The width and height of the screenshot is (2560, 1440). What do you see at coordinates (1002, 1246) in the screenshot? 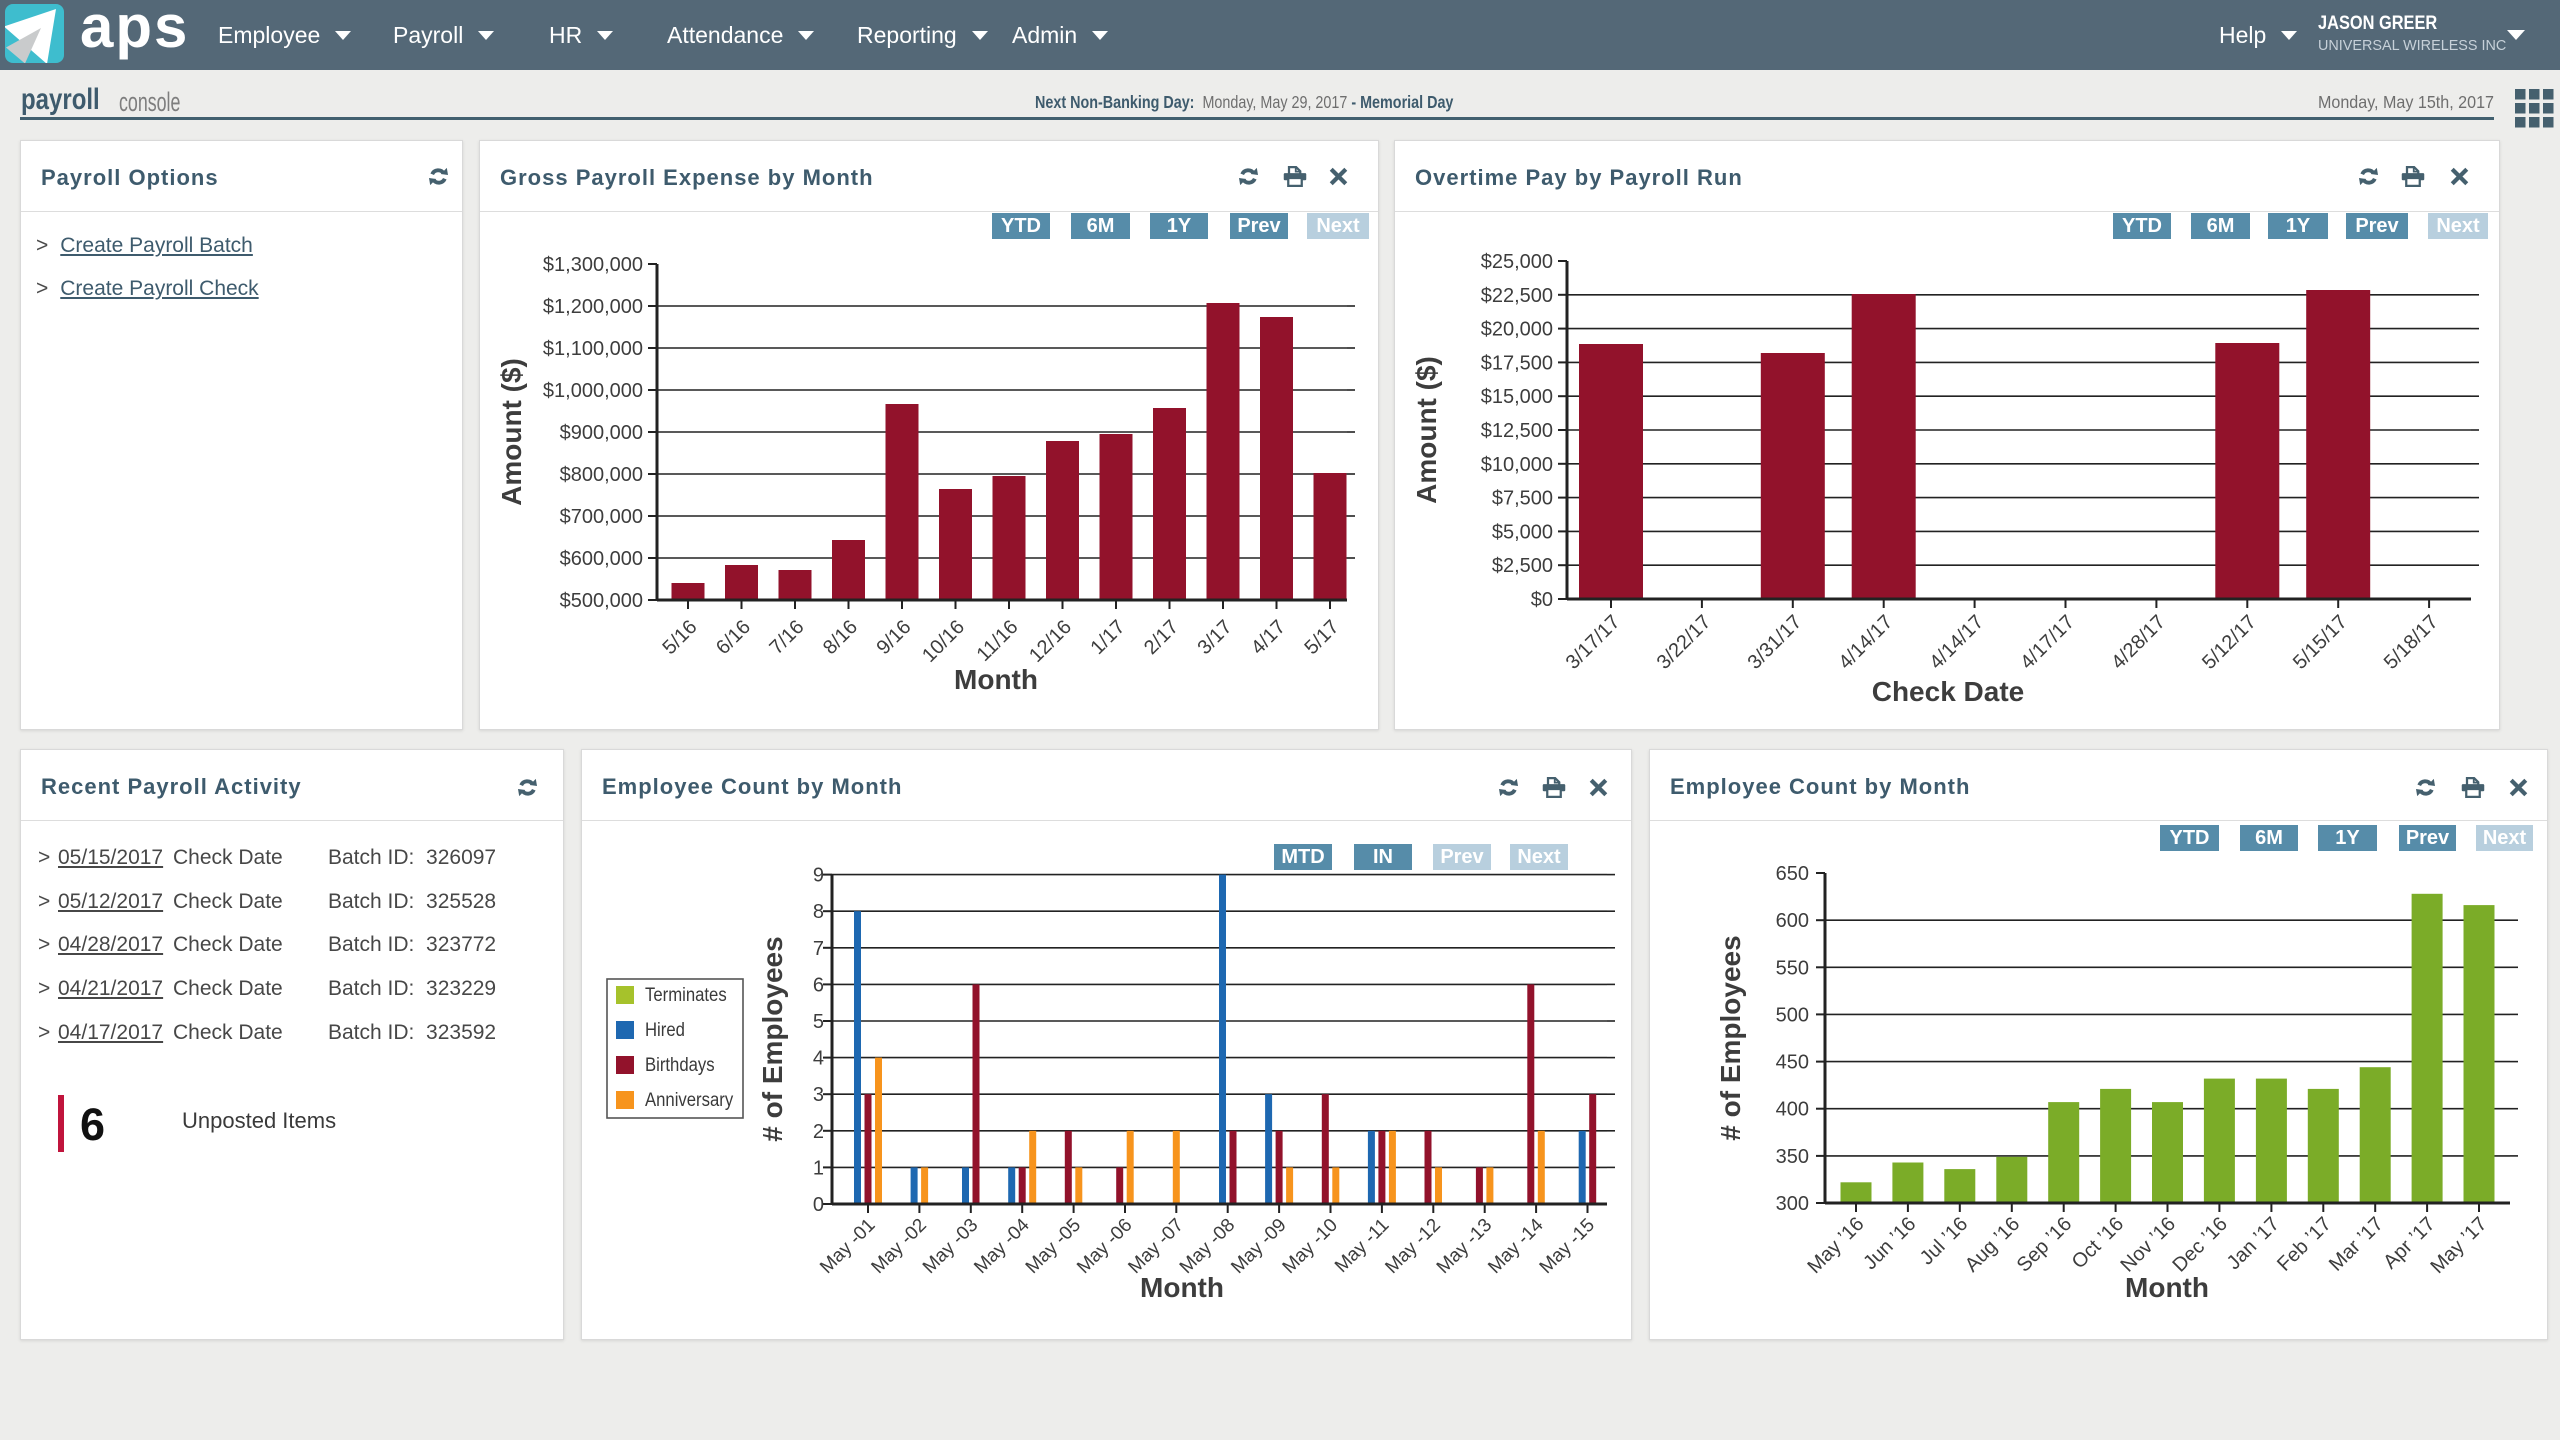
I see `svg-text: May -04` at bounding box center [1002, 1246].